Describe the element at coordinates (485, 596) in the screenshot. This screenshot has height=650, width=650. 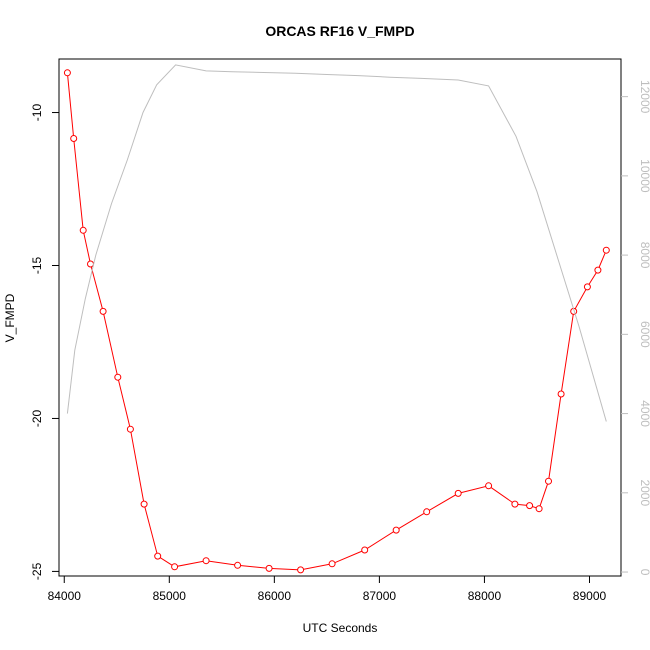
I see `x-tick-label: 88000` at that location.